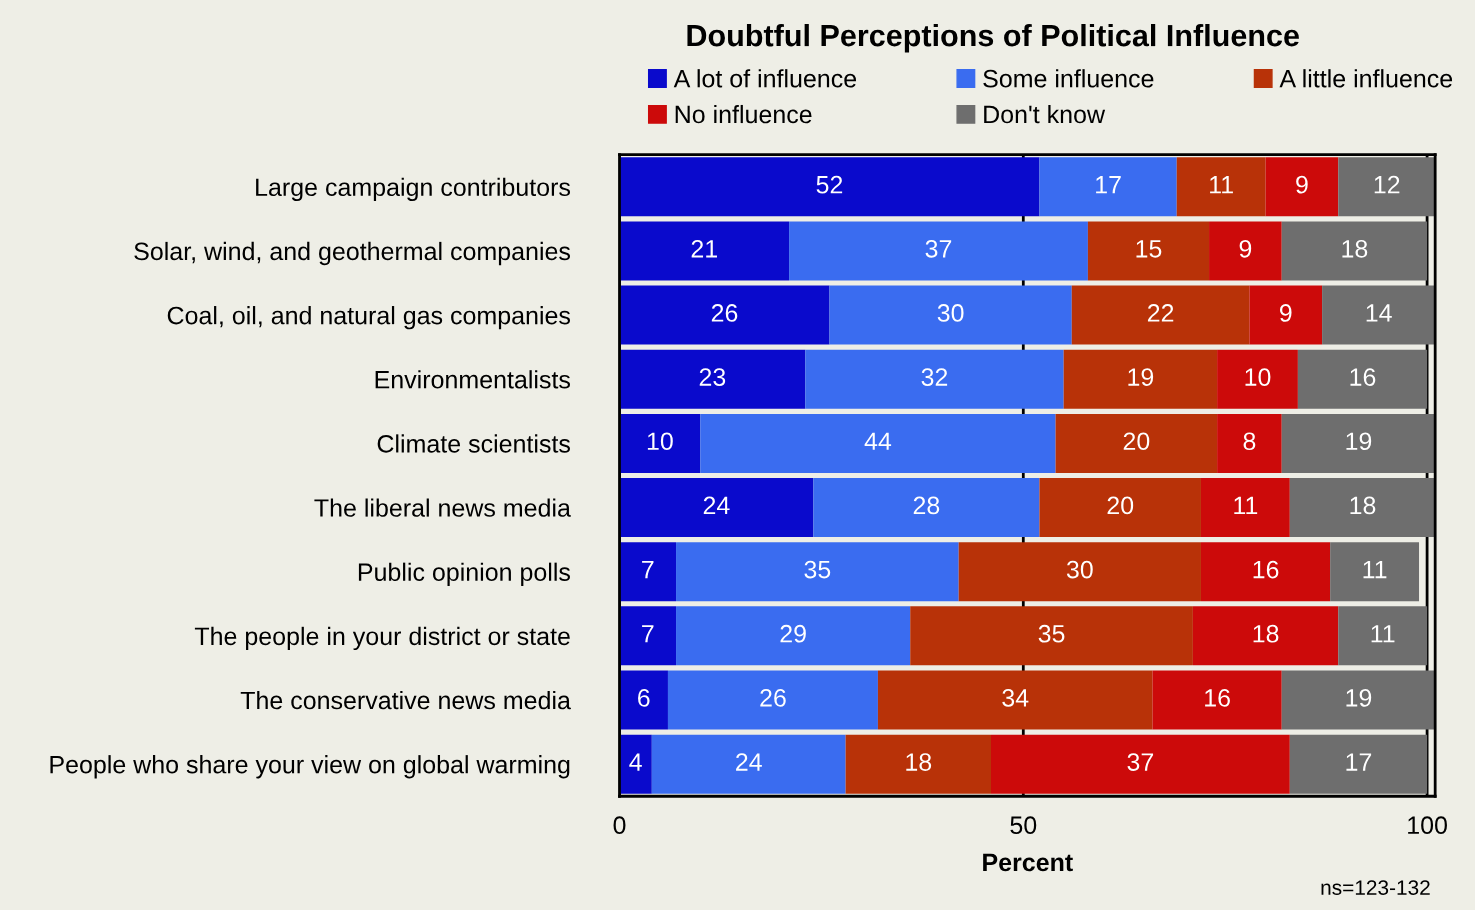 Image resolution: width=1475 pixels, height=910 pixels. Describe the element at coordinates (472, 379) in the screenshot. I see `y-tick-label: Environmentalists` at that location.